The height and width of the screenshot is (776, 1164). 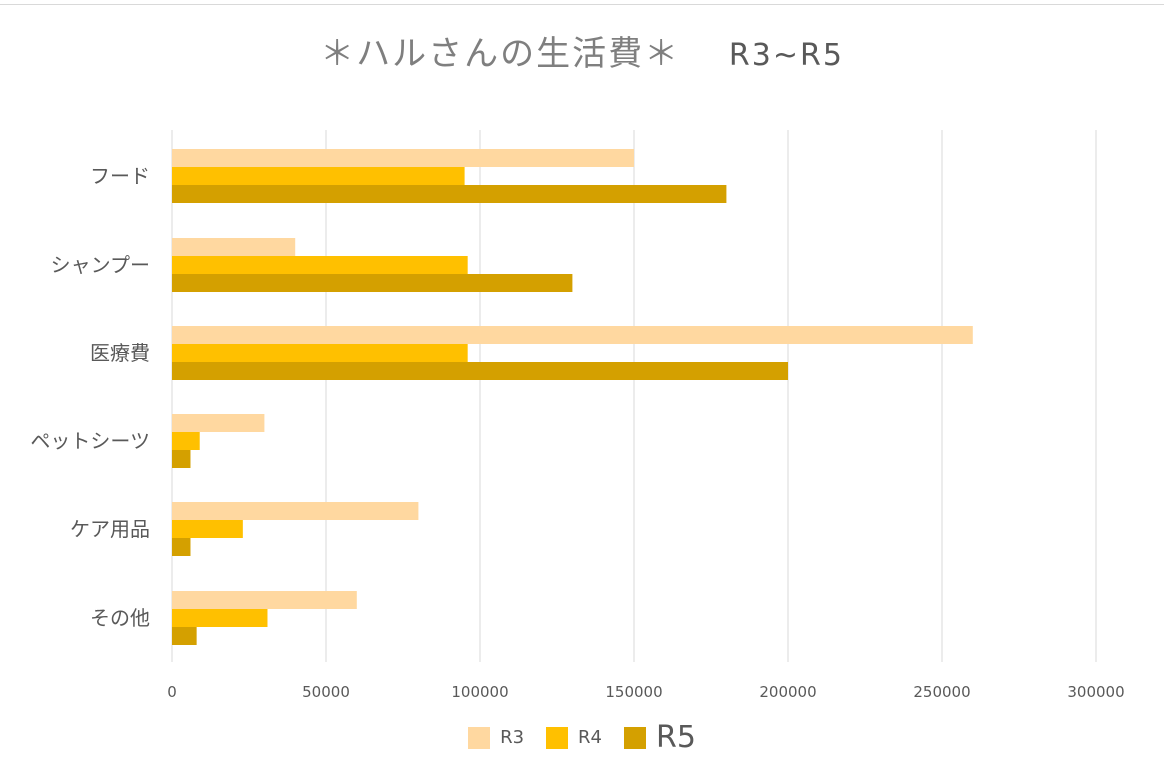 I want to click on chart-title-main: ＊ハルさんの生活費＊, so click(x=500, y=54).